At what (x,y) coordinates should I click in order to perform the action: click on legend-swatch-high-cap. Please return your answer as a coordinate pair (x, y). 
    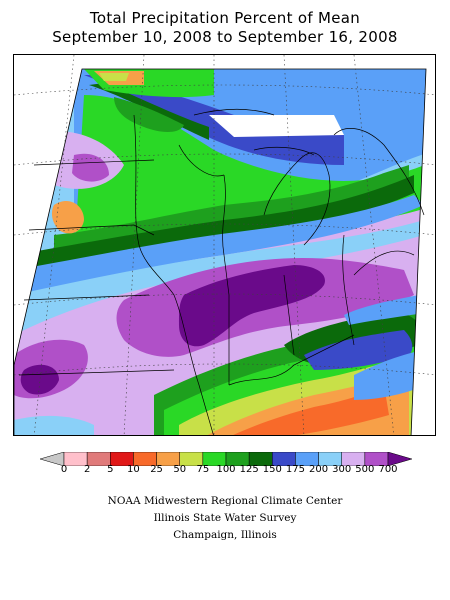
    Looking at the image, I should click on (399, 459).